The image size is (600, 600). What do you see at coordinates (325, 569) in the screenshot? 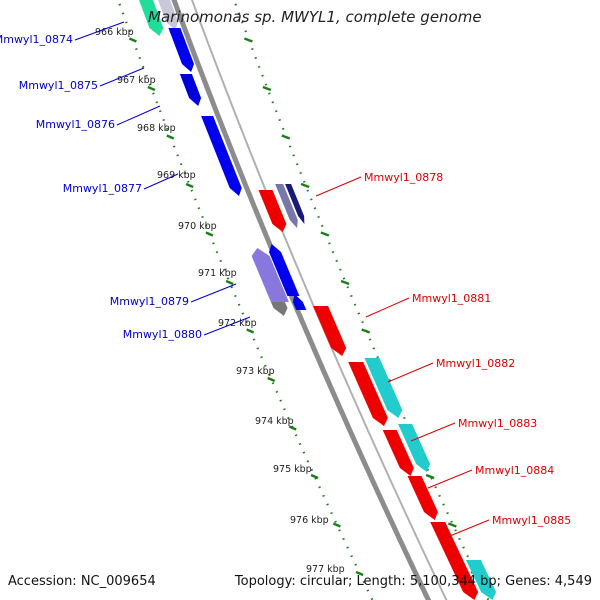
I see `kbp-label: 977 kbp` at bounding box center [325, 569].